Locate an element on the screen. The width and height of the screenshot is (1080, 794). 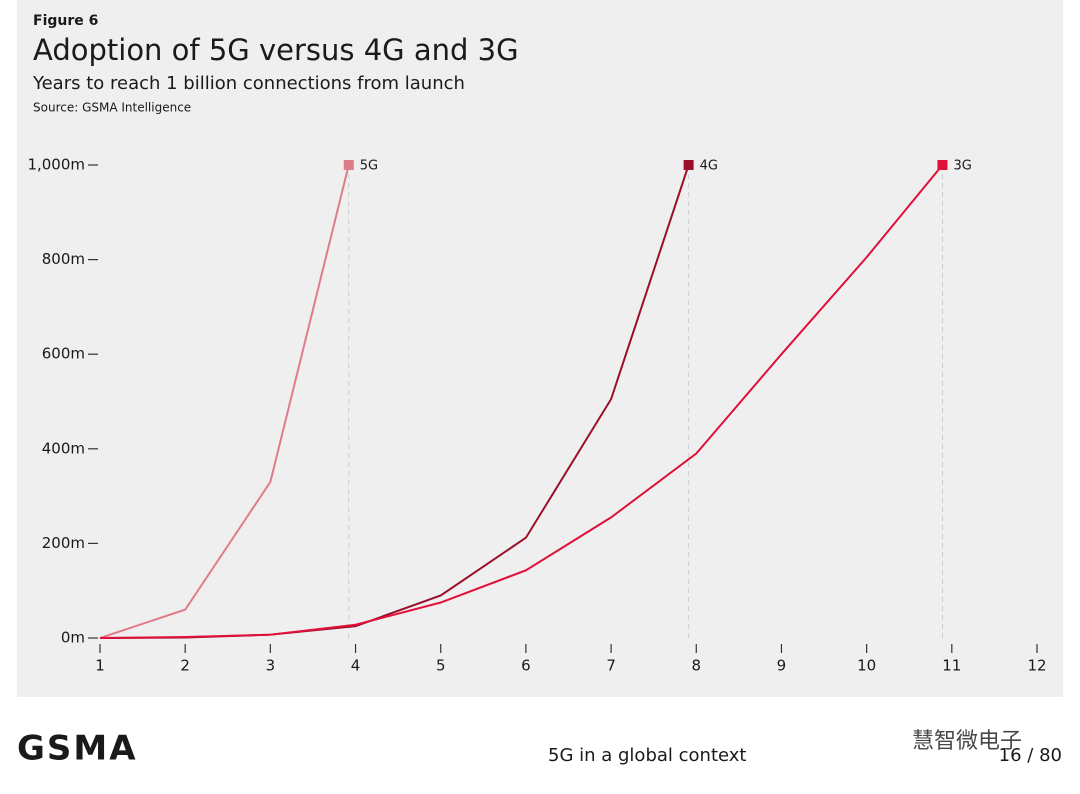
x-tick-label: 11 is located at coordinates (951, 666).